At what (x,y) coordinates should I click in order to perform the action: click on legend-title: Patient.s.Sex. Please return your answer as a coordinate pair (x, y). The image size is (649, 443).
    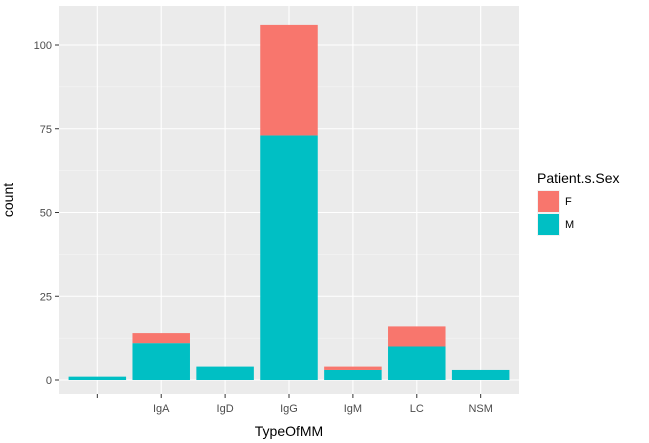
    Looking at the image, I should click on (578, 178).